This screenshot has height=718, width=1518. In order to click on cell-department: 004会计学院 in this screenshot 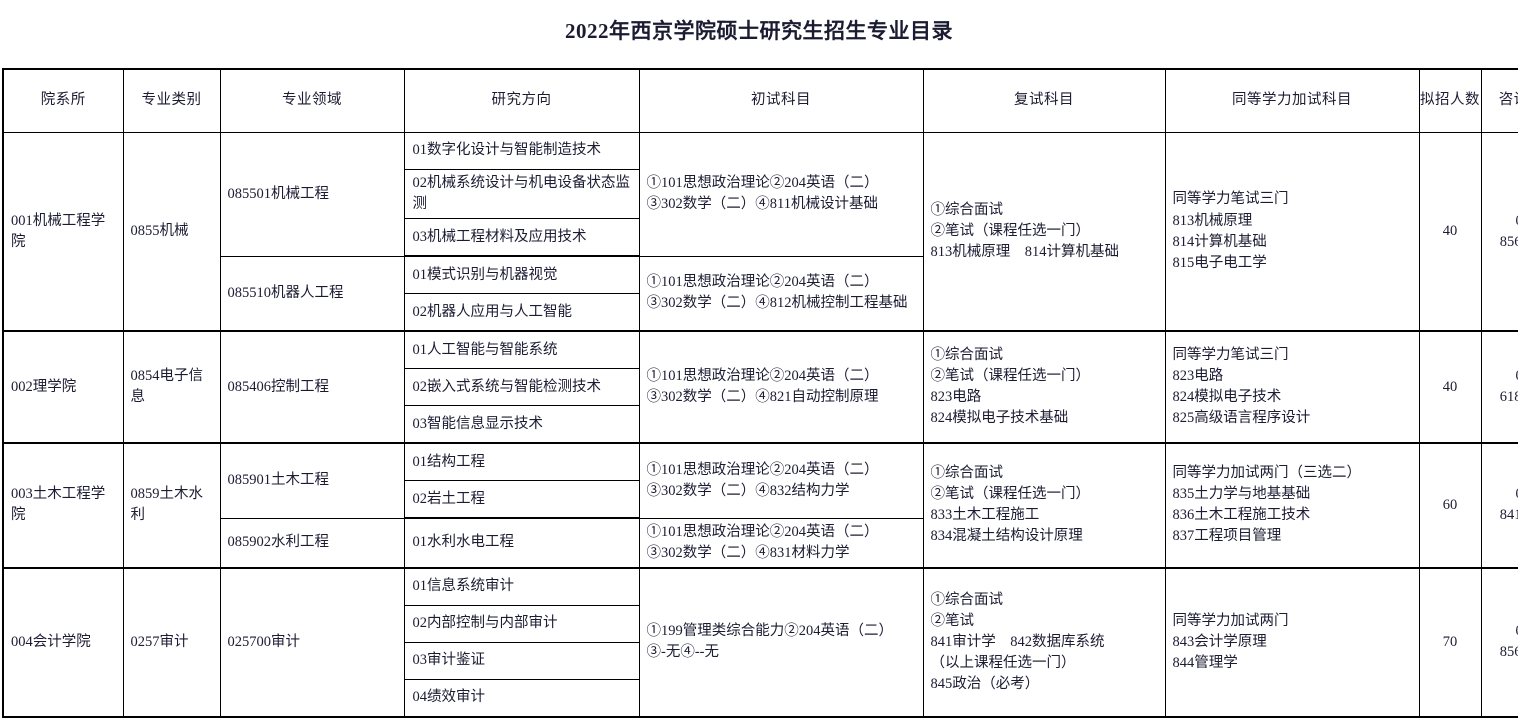, I will do `click(63, 642)`.